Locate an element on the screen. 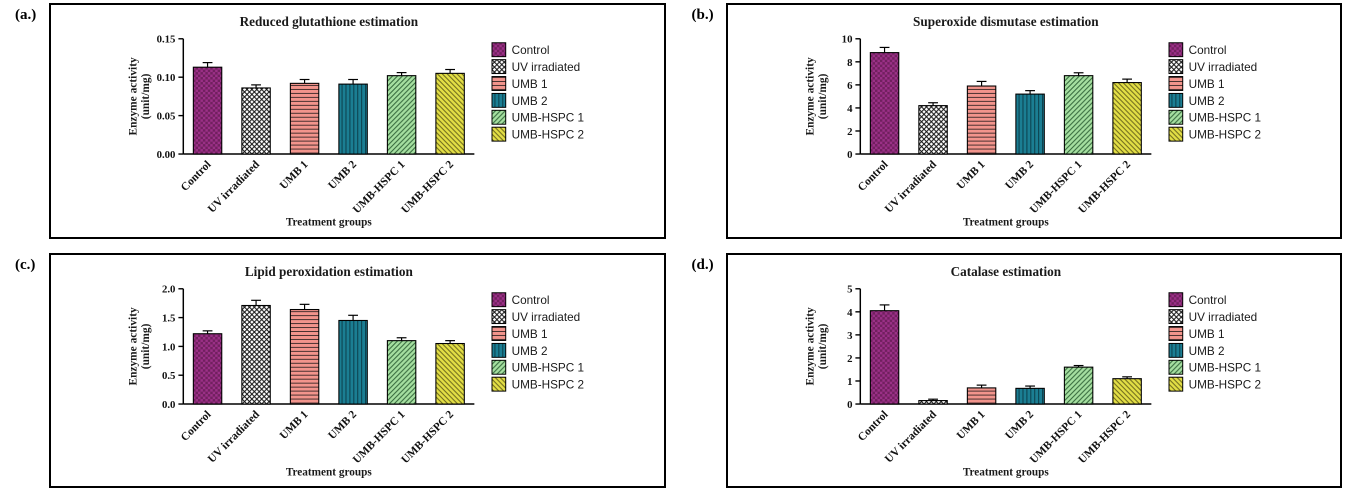 The height and width of the screenshot is (491, 1347). panel-a-label: (a.) is located at coordinates (26, 15).